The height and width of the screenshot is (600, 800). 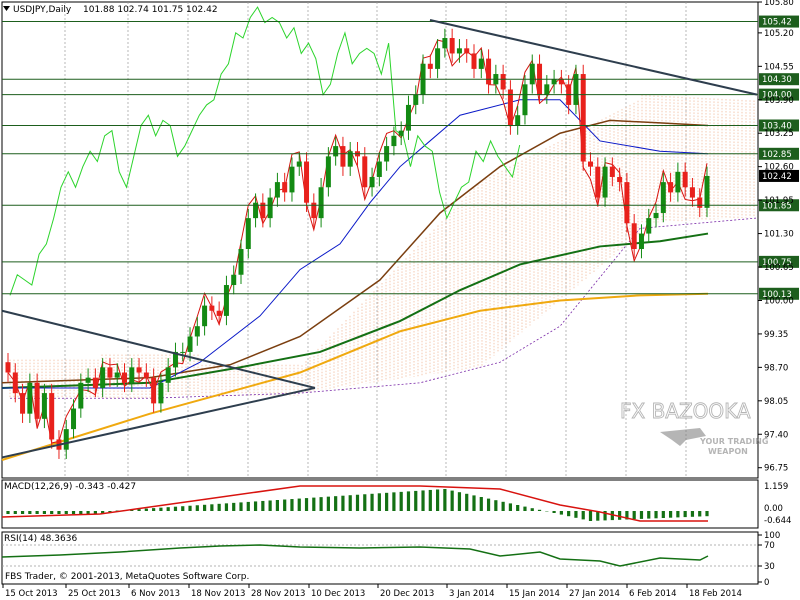 What do you see at coordinates (777, 521) in the screenshot?
I see `macd-tick-label: -0.644` at bounding box center [777, 521].